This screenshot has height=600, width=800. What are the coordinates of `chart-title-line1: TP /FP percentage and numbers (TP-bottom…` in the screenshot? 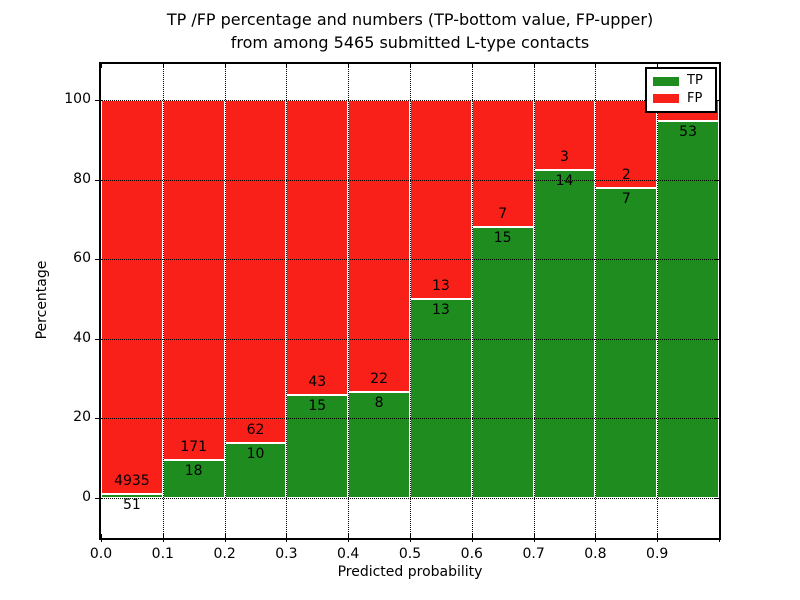 It's located at (410, 19).